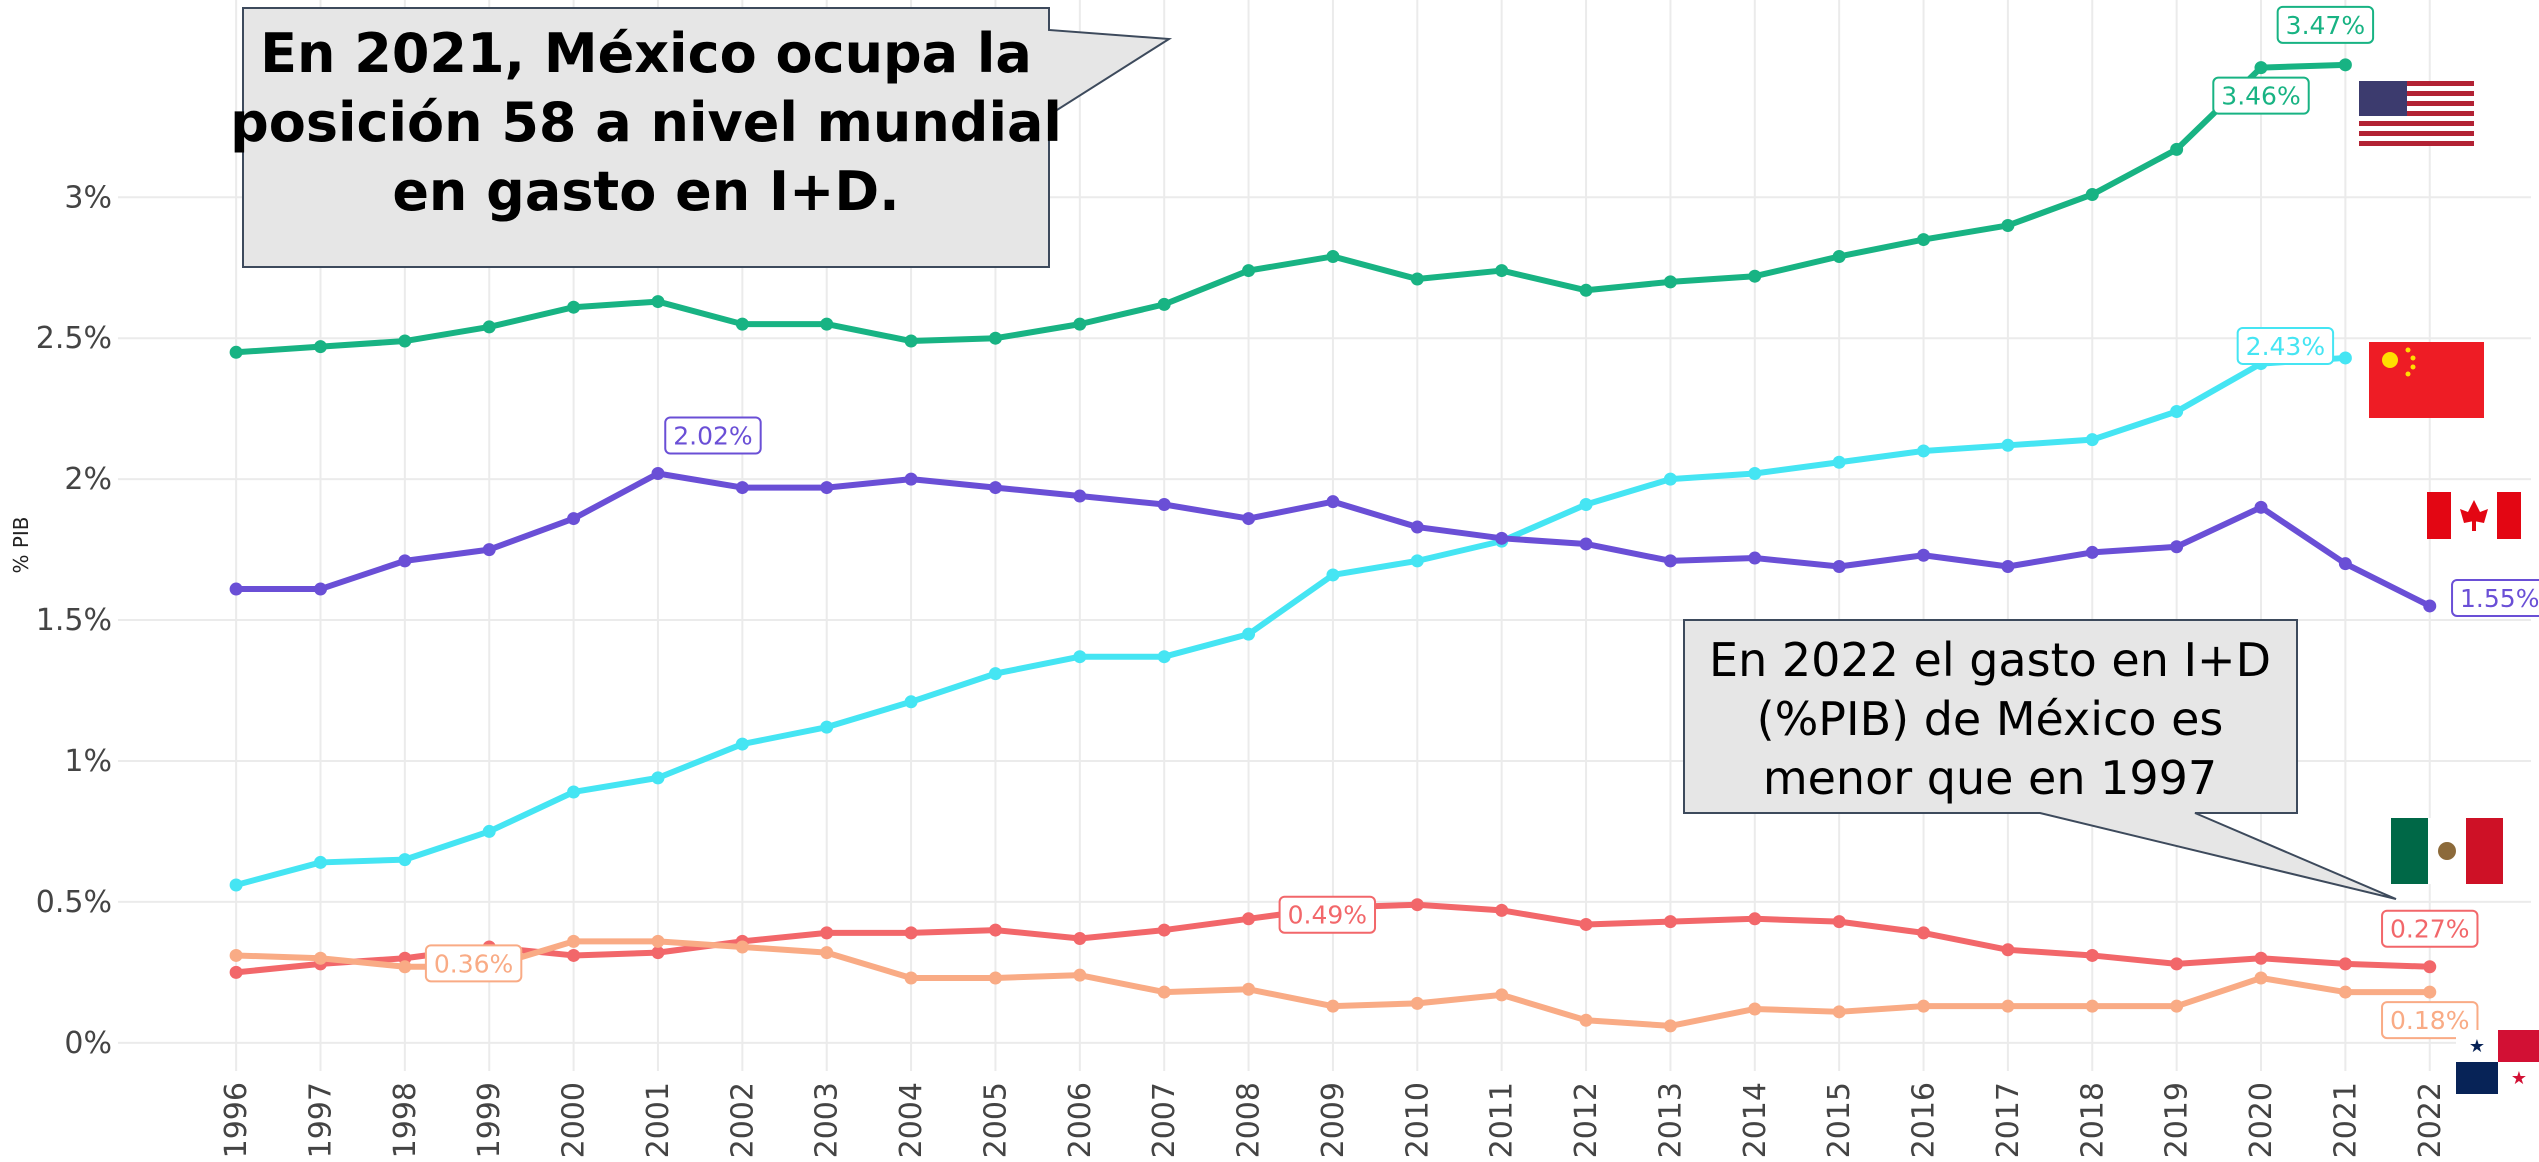  What do you see at coordinates (827, 1120) in the screenshot?
I see `x-tick-label: 2003` at bounding box center [827, 1120].